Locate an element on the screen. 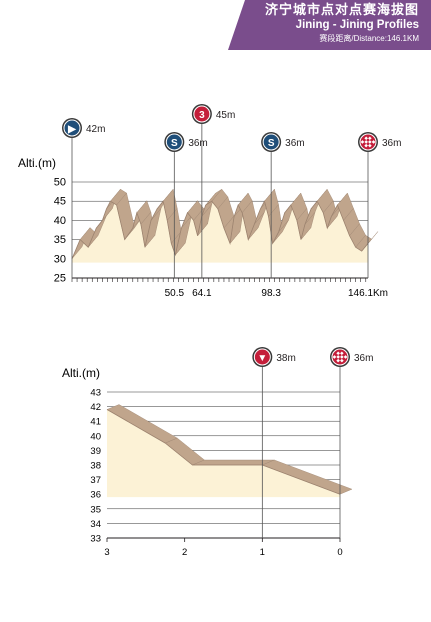  marker-start-icon-altitude: 42m is located at coordinates (95, 129).